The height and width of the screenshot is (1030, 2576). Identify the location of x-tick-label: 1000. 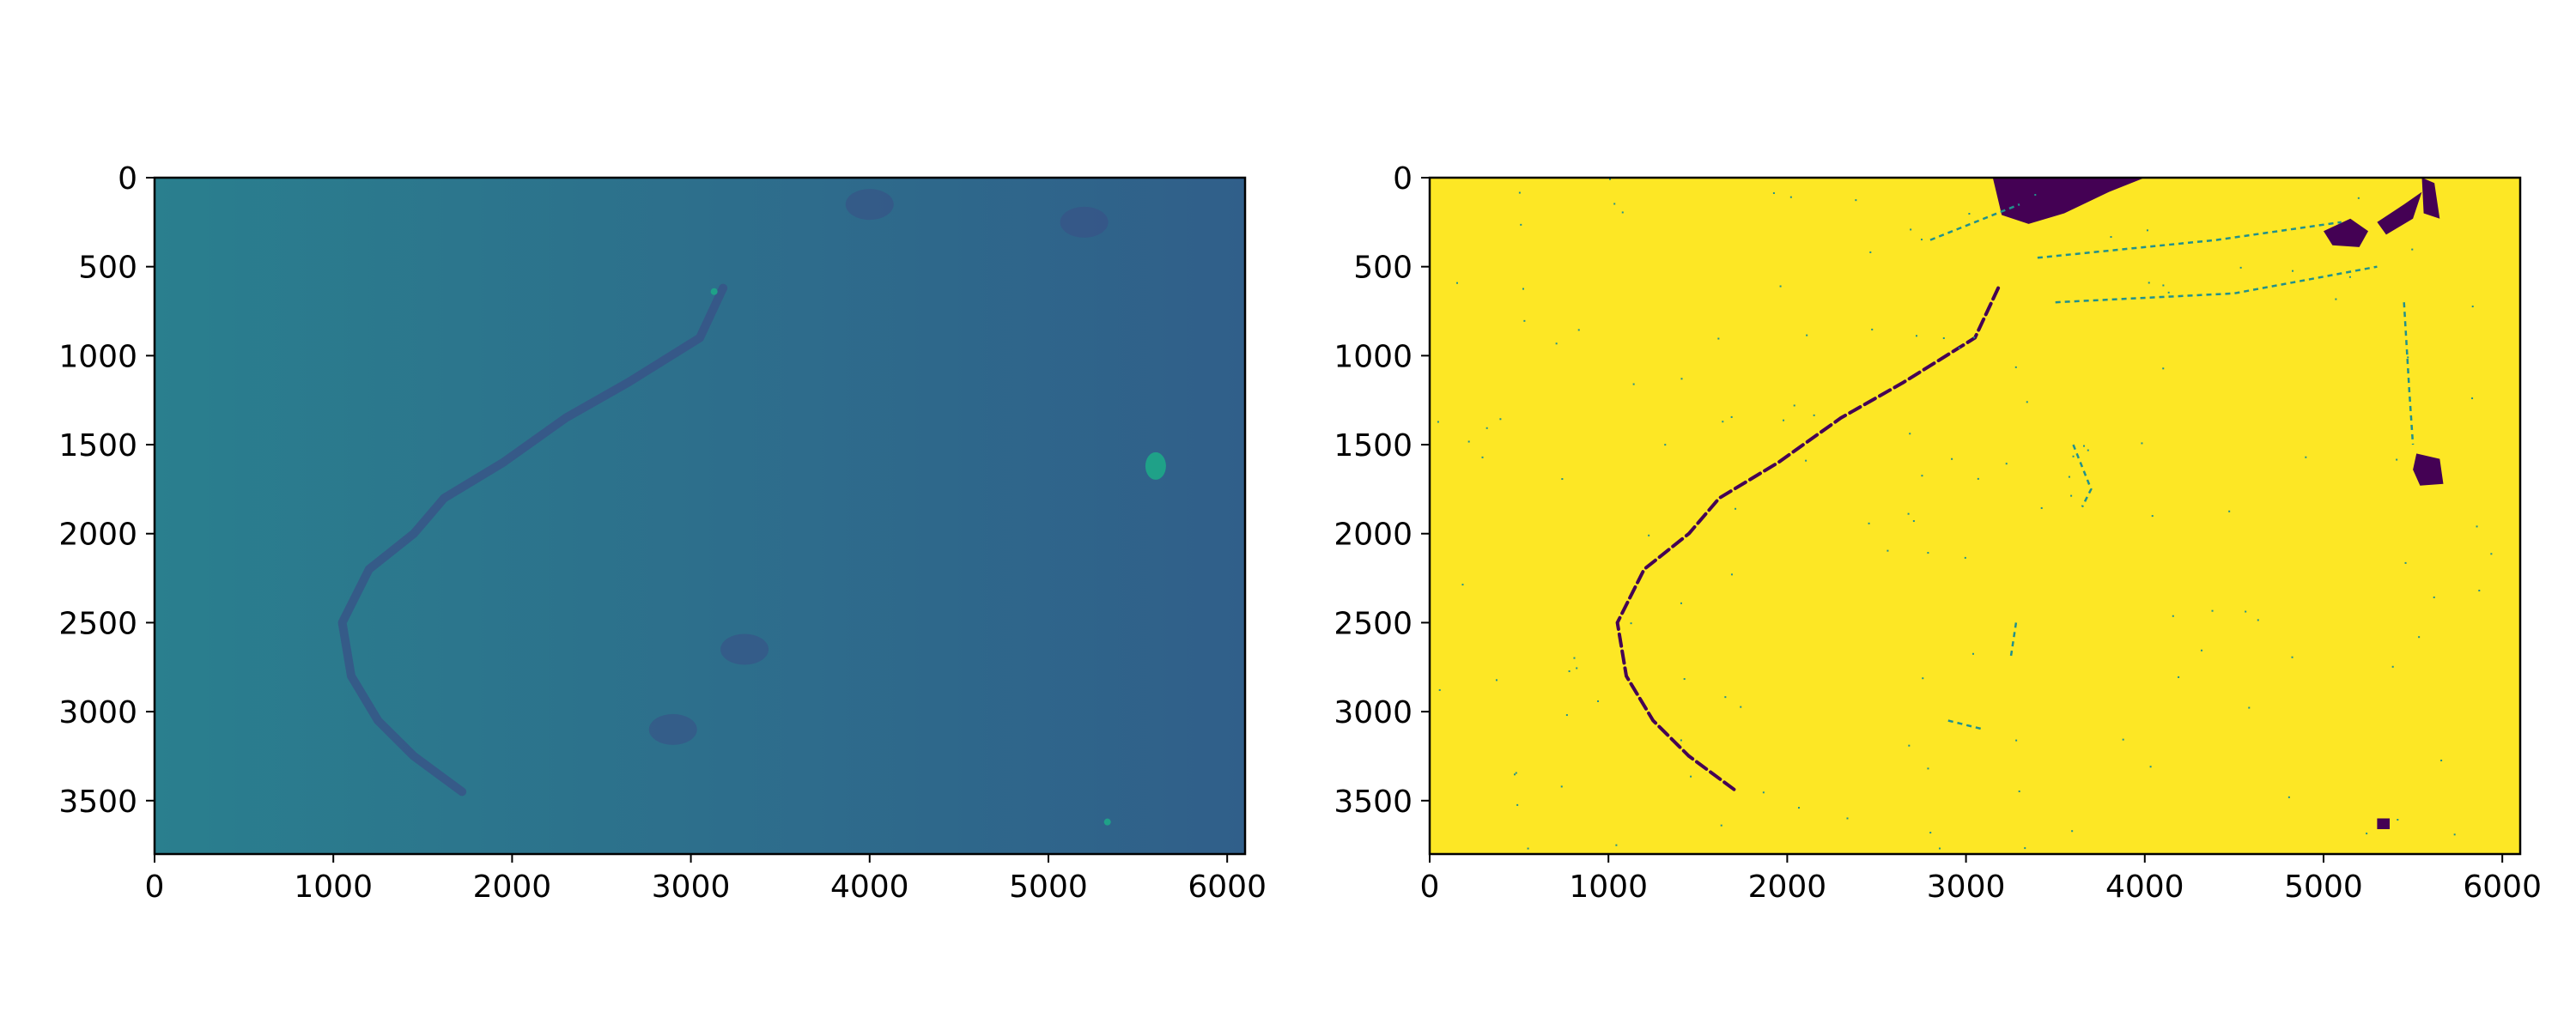
(1609, 887).